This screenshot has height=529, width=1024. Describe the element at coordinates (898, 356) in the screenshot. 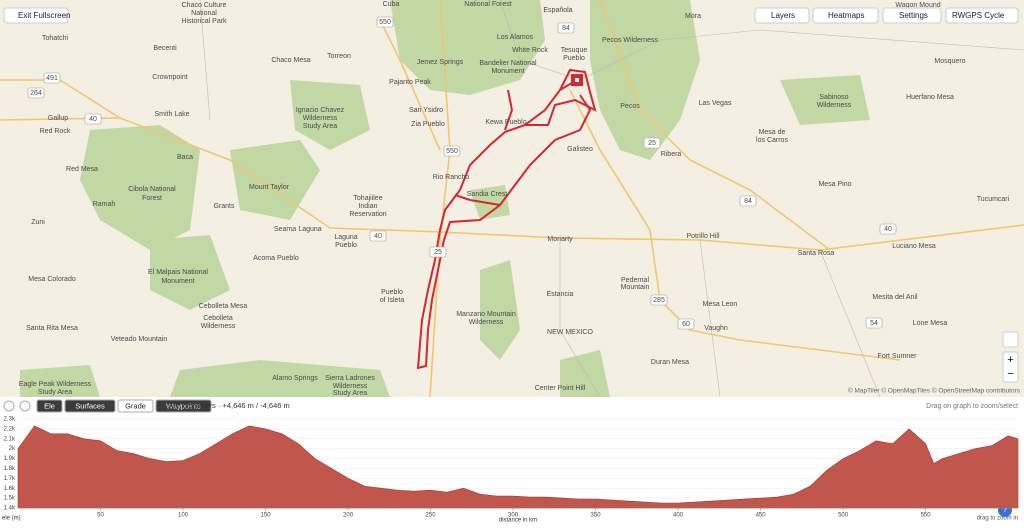

I see `map-label: Fort Sumner` at that location.